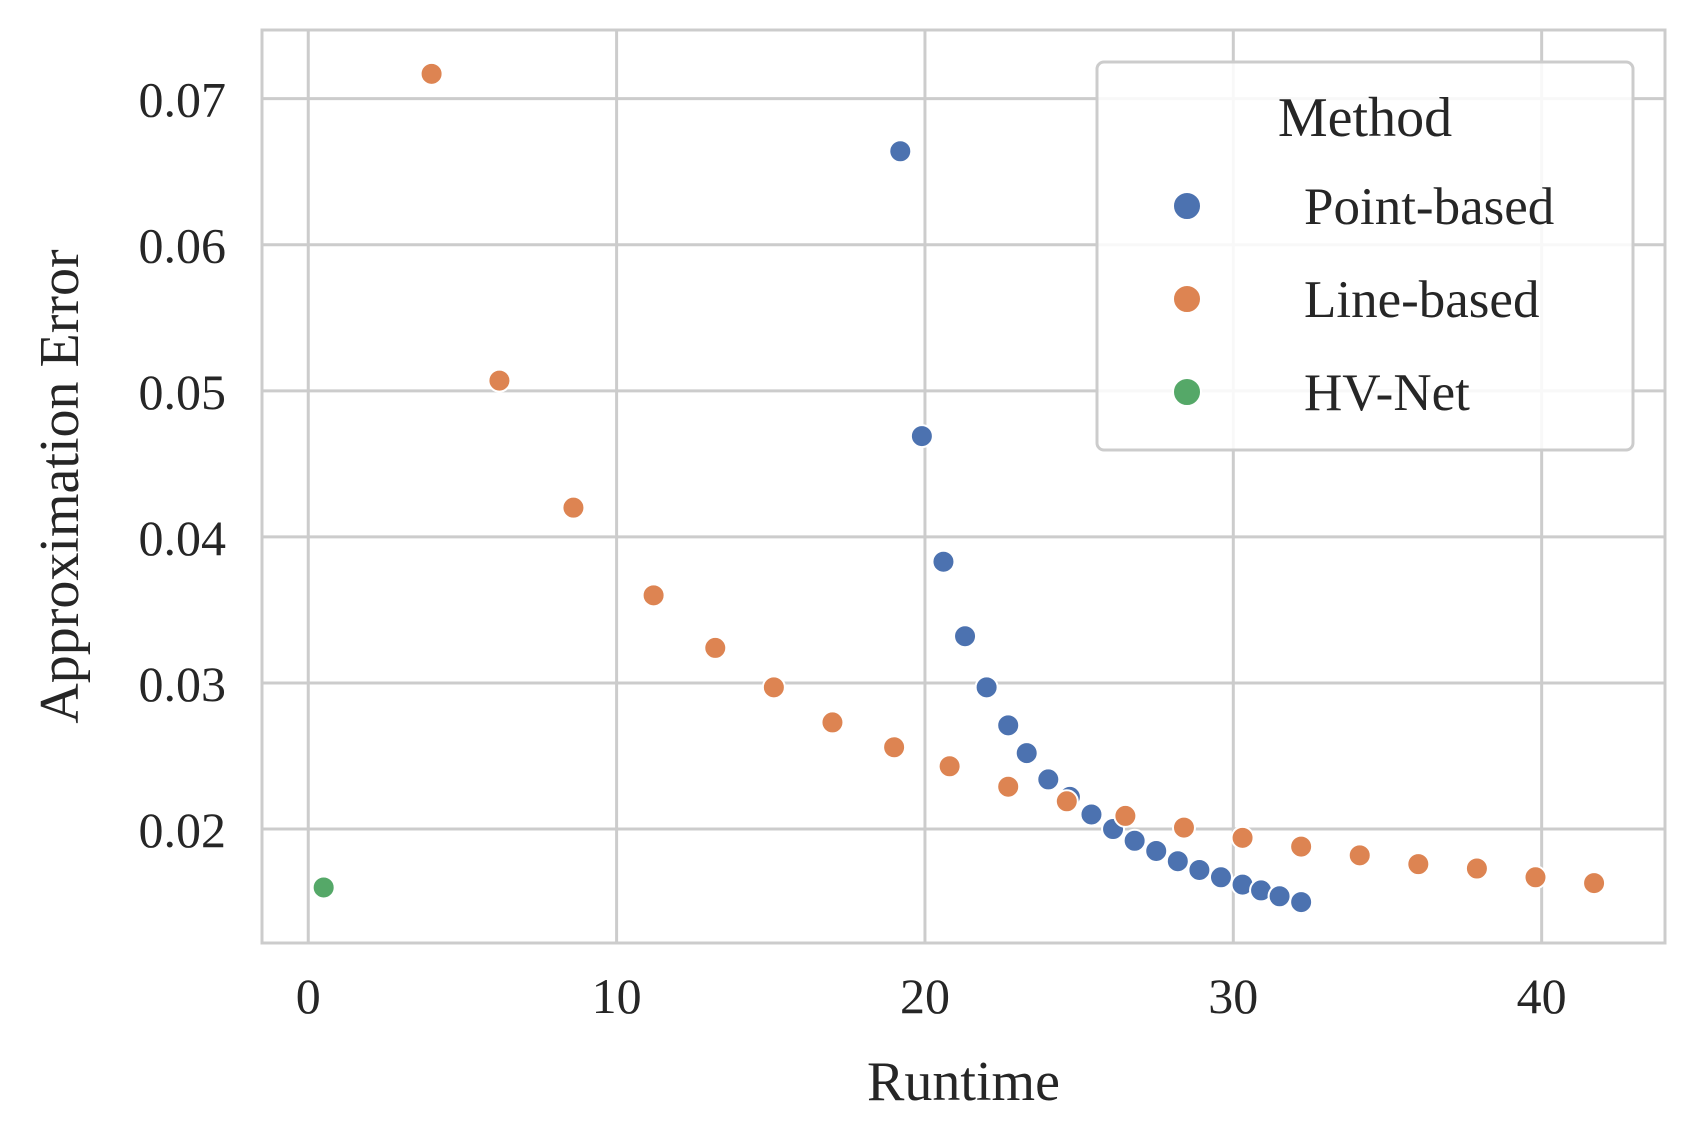 Image resolution: width=1686 pixels, height=1144 pixels. Describe the element at coordinates (1233, 996) in the screenshot. I see `x-tick-label: 30` at that location.